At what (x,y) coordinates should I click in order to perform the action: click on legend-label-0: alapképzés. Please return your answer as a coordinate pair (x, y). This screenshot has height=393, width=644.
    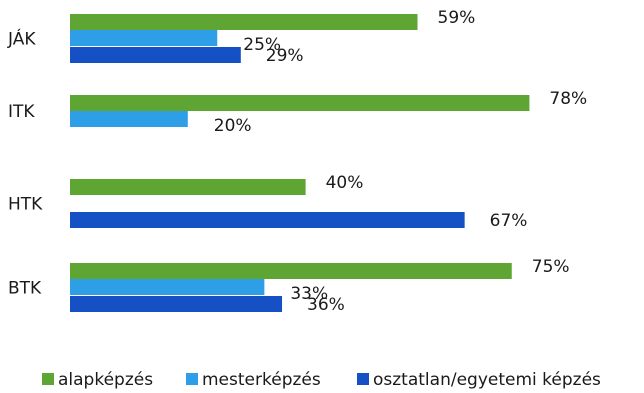
    Looking at the image, I should click on (105, 380).